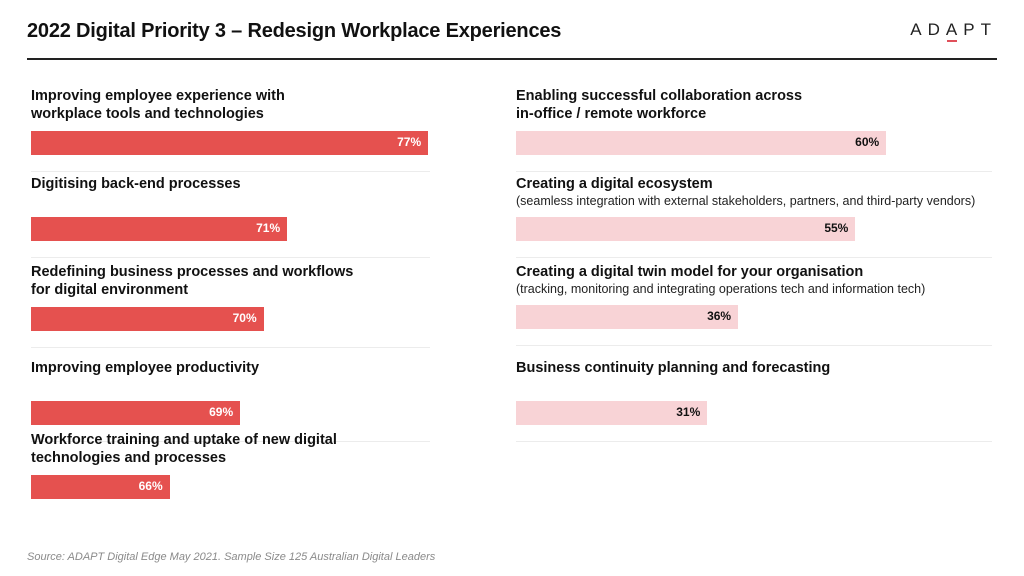 This screenshot has height=576, width=1024. Describe the element at coordinates (150, 486) in the screenshot. I see `bar-value-label: 66%` at that location.